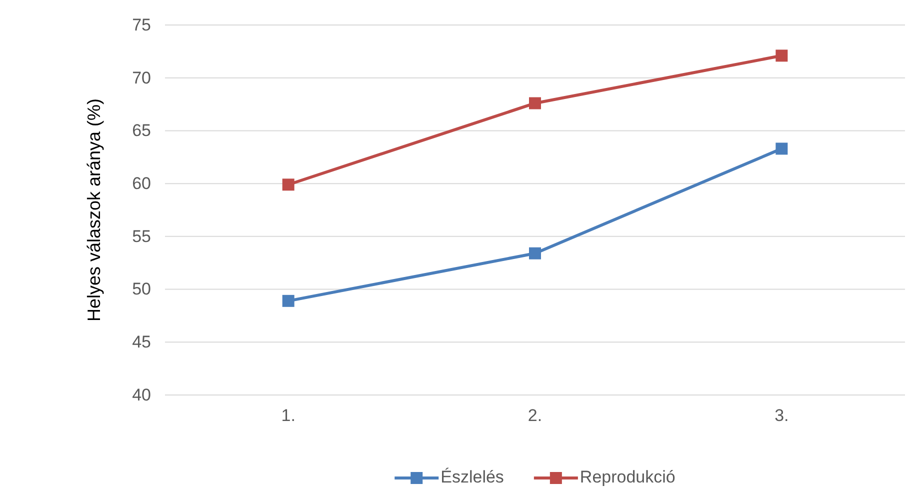 Image resolution: width=907 pixels, height=488 pixels. What do you see at coordinates (141, 342) in the screenshot?
I see `y-tick-label: 45` at bounding box center [141, 342].